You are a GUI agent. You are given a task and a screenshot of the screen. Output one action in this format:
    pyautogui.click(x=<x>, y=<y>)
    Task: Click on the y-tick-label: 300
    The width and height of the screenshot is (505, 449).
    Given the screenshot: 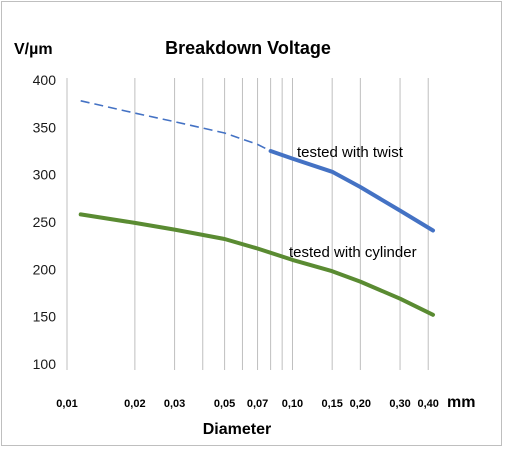 What is the action you would take?
    pyautogui.click(x=45, y=175)
    